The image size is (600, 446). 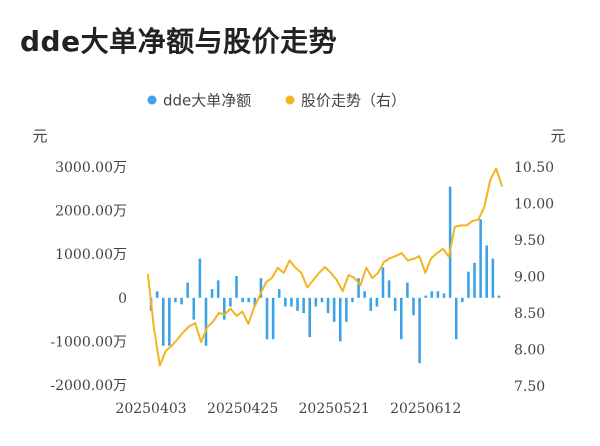 What do you see at coordinates (353, 101) in the screenshot?
I see `legend-label-1: 股价走势（右）` at bounding box center [353, 101].